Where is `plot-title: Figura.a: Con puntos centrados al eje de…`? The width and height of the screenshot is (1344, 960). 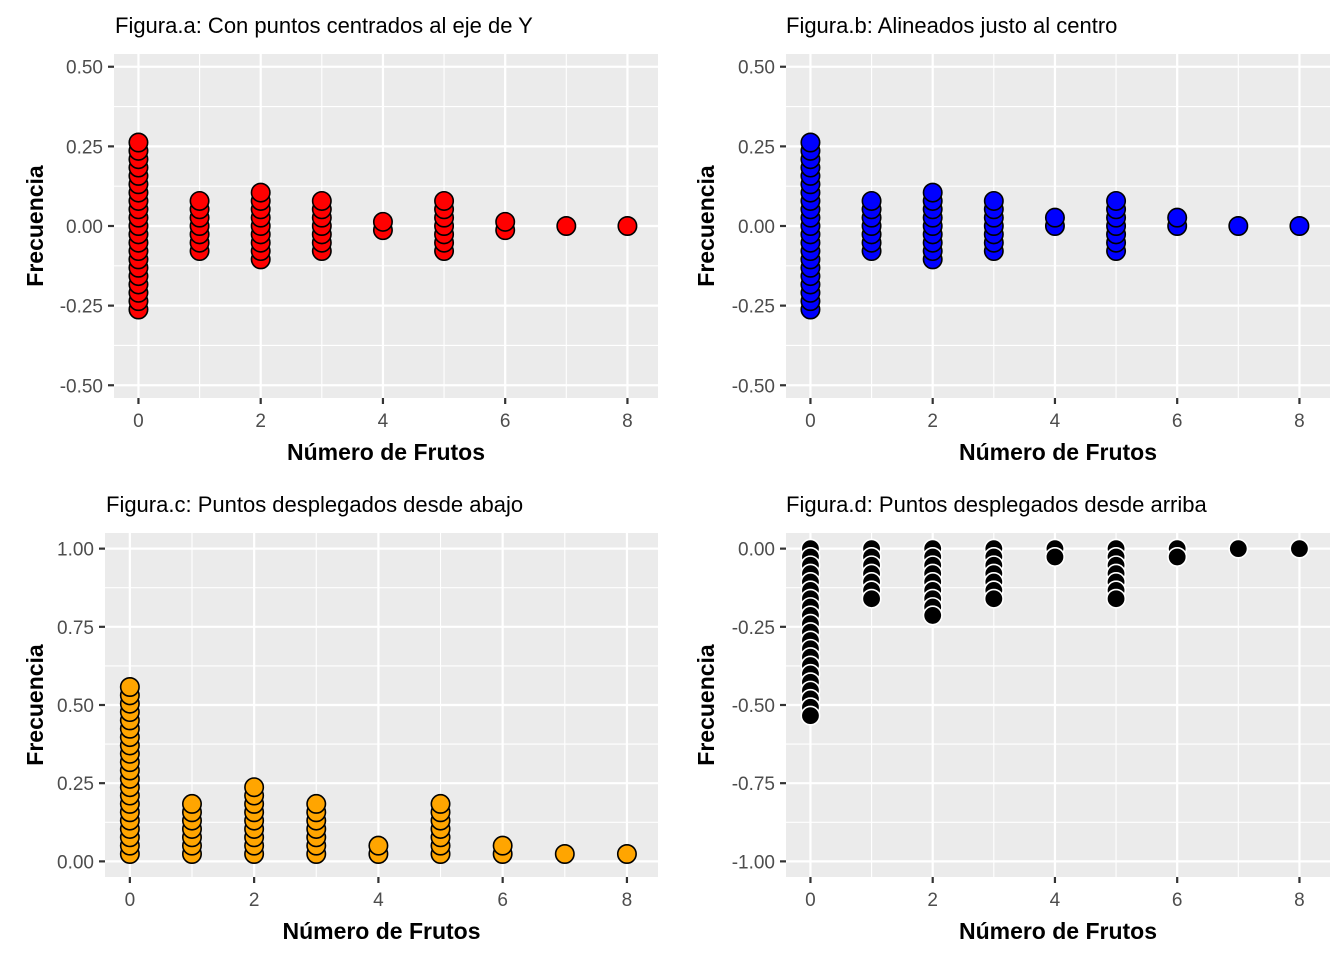 plot-title: Figura.a: Con puntos centrados al eje de… is located at coordinates (324, 25).